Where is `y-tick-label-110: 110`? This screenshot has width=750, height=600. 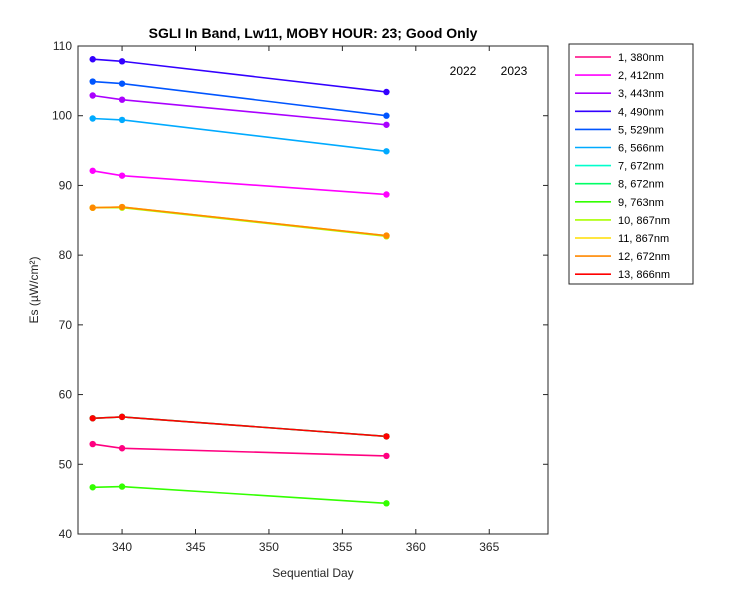 y-tick-label-110: 110 is located at coordinates (62, 46).